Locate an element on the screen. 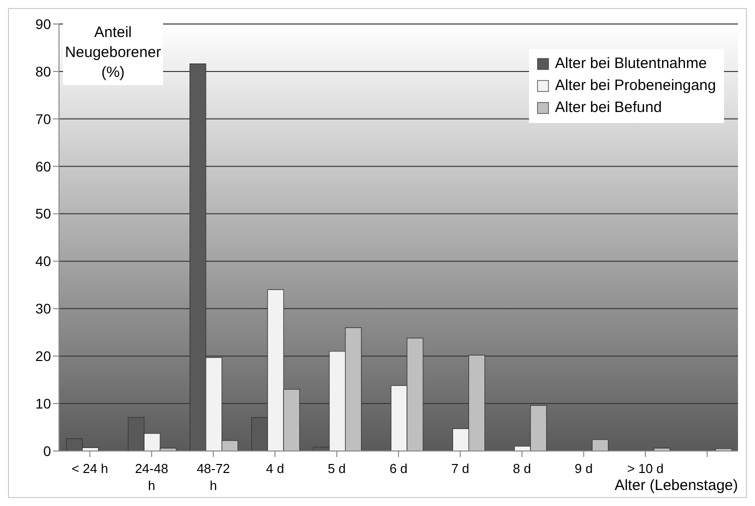 The image size is (755, 506). y-tick-label: 50 is located at coordinates (43, 214).